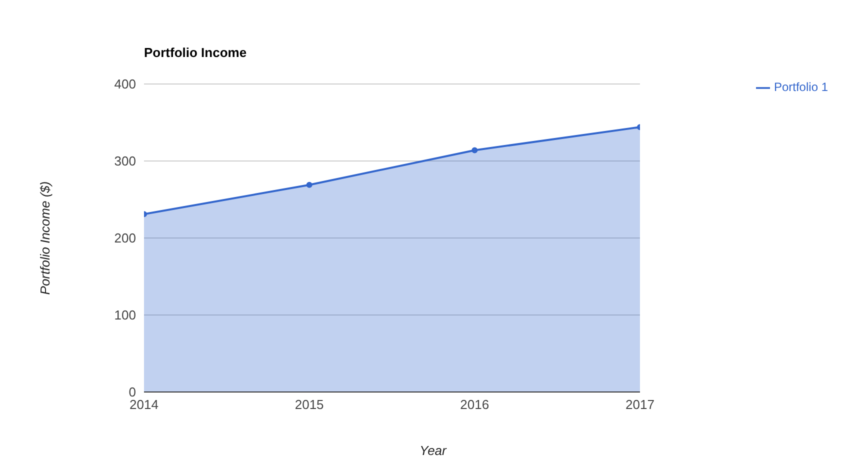 The image size is (848, 476). What do you see at coordinates (195, 52) in the screenshot?
I see `chart-title: Portfolio Income` at bounding box center [195, 52].